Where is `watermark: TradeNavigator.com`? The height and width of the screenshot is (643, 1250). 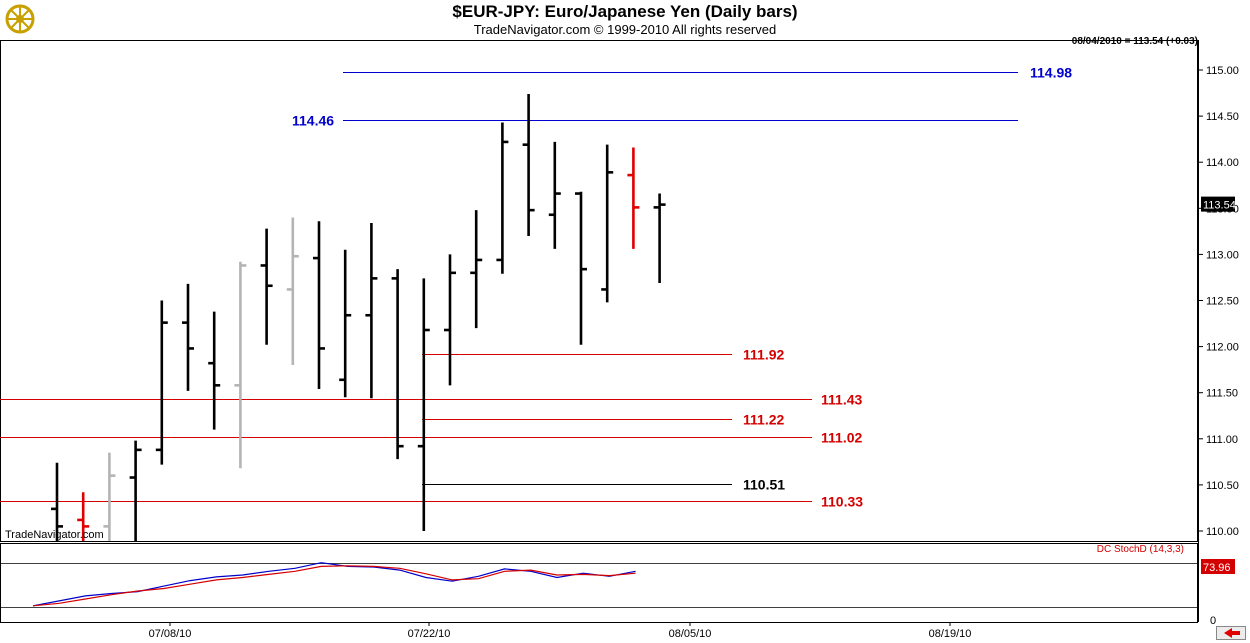 watermark: TradeNavigator.com is located at coordinates (54, 535).